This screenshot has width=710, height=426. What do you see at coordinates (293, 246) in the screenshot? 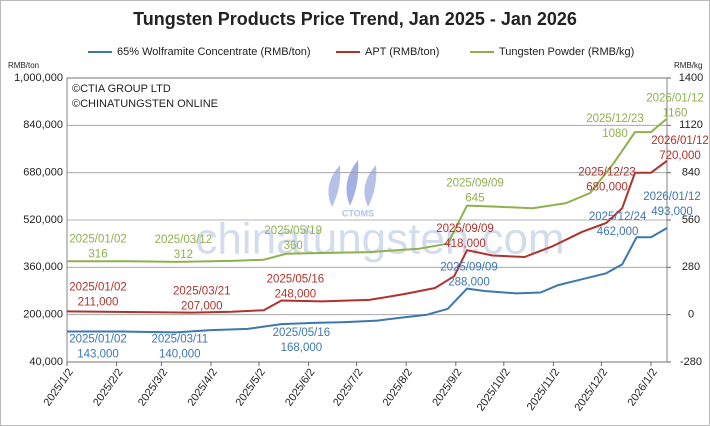
I see `annotation-value: 360` at bounding box center [293, 246].